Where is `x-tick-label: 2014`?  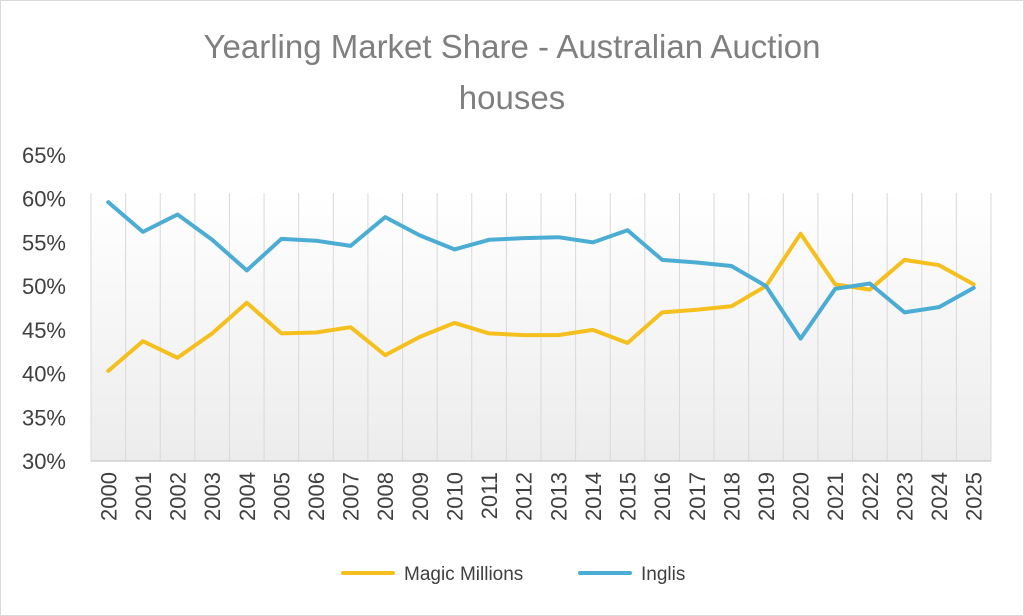 x-tick-label: 2014 is located at coordinates (593, 496).